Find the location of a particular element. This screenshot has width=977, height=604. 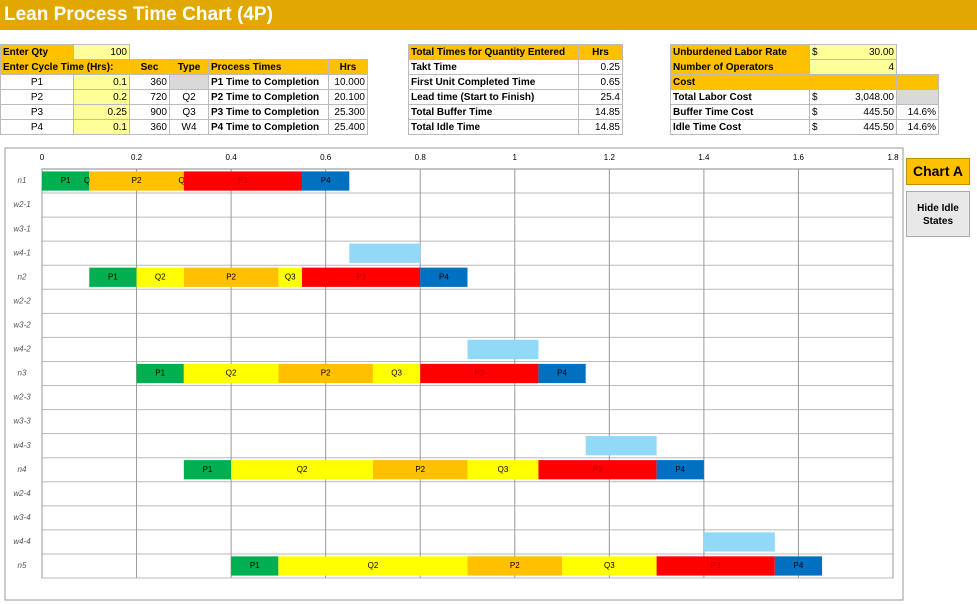

sheet-title: Lean Process Time Chart (4P) is located at coordinates (488, 15).